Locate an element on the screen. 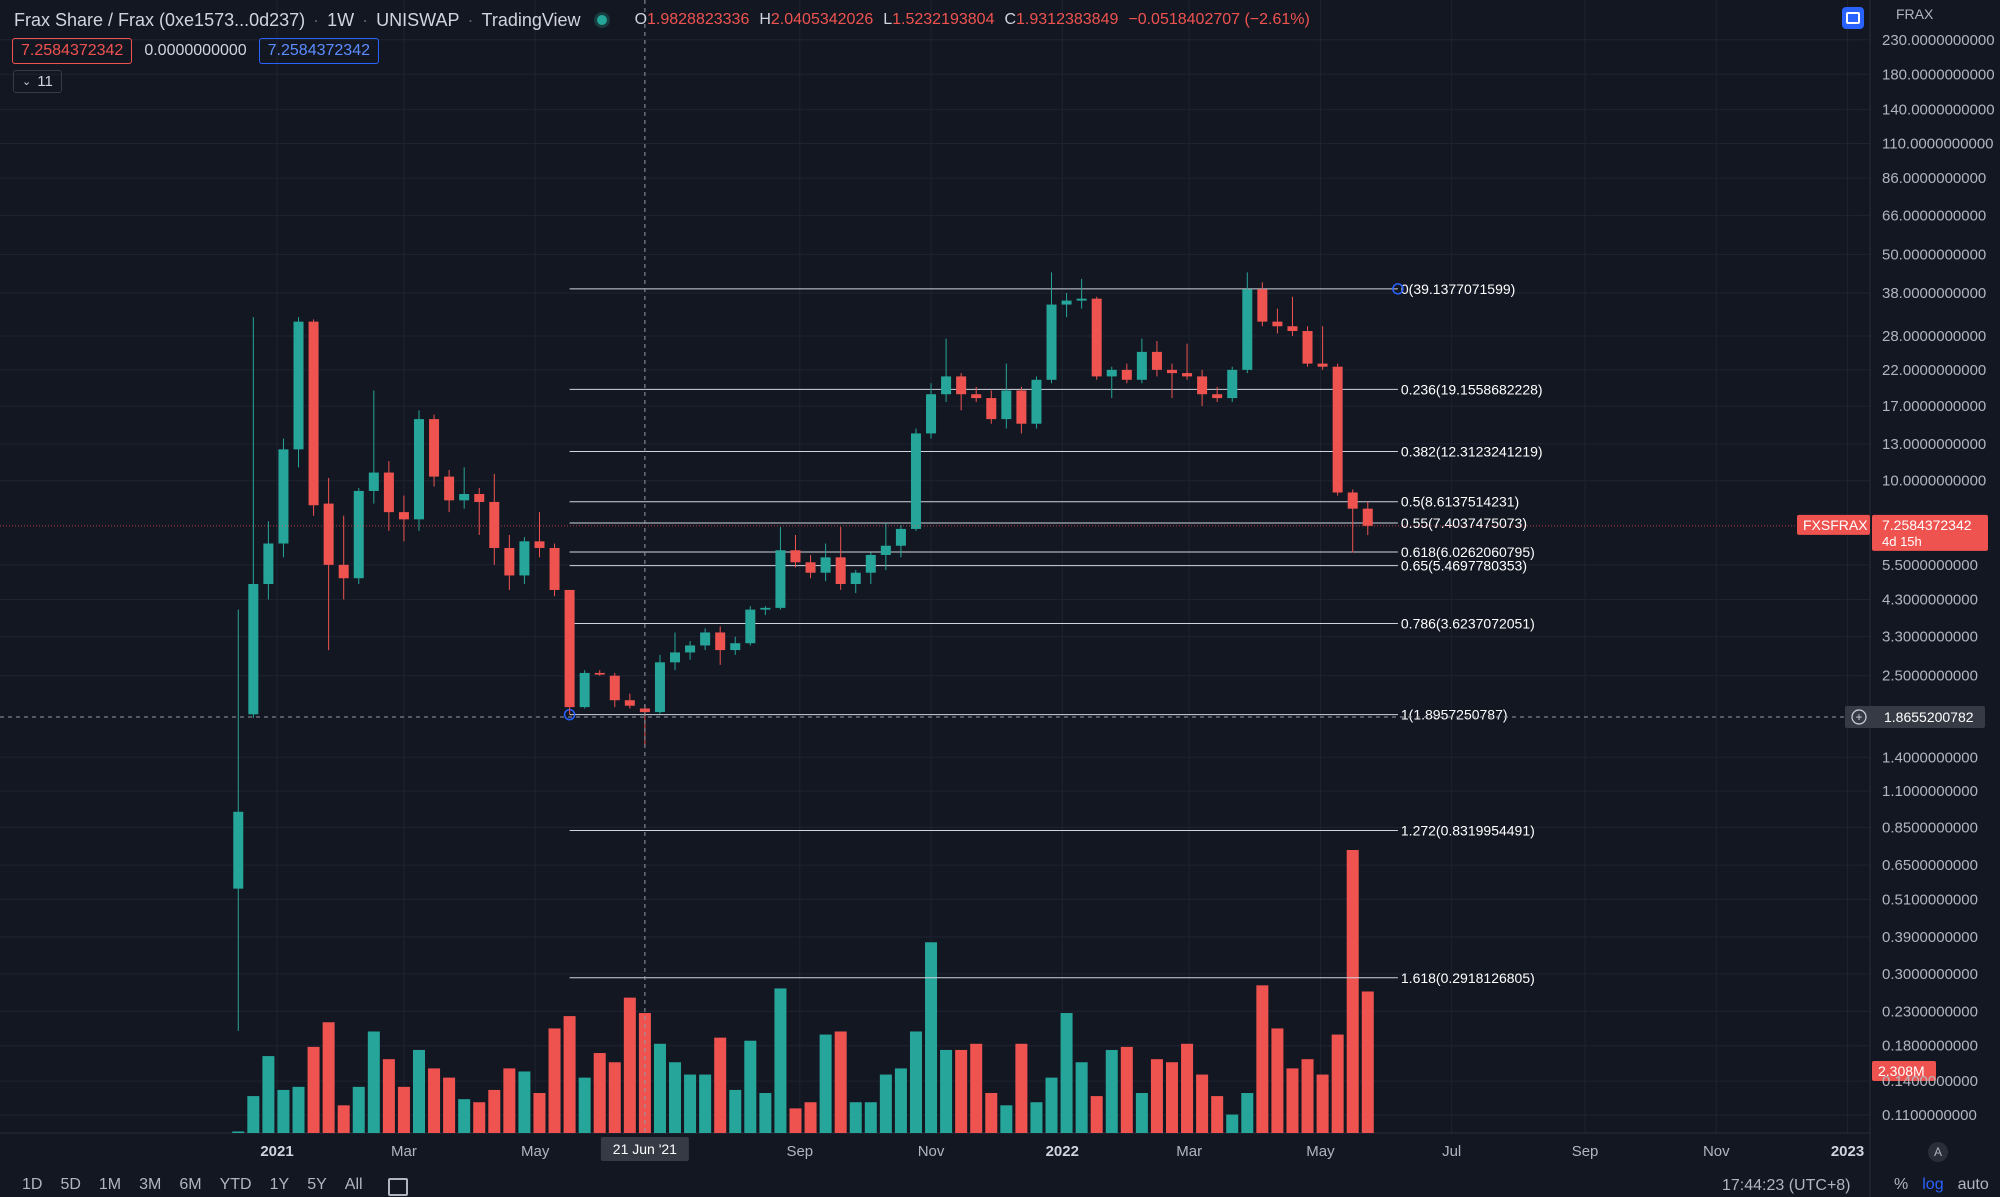 The height and width of the screenshot is (1197, 2000). price-tick-label: 66.0000000000 is located at coordinates (1934, 215).